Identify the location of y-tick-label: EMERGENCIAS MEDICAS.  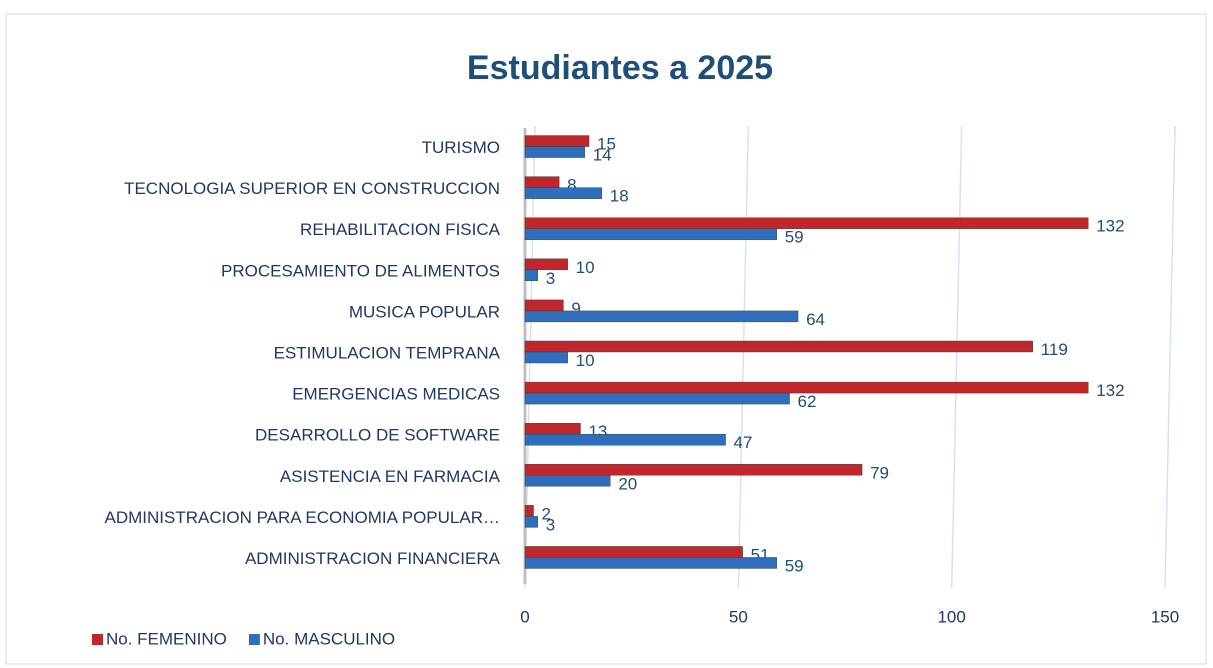
(396, 394).